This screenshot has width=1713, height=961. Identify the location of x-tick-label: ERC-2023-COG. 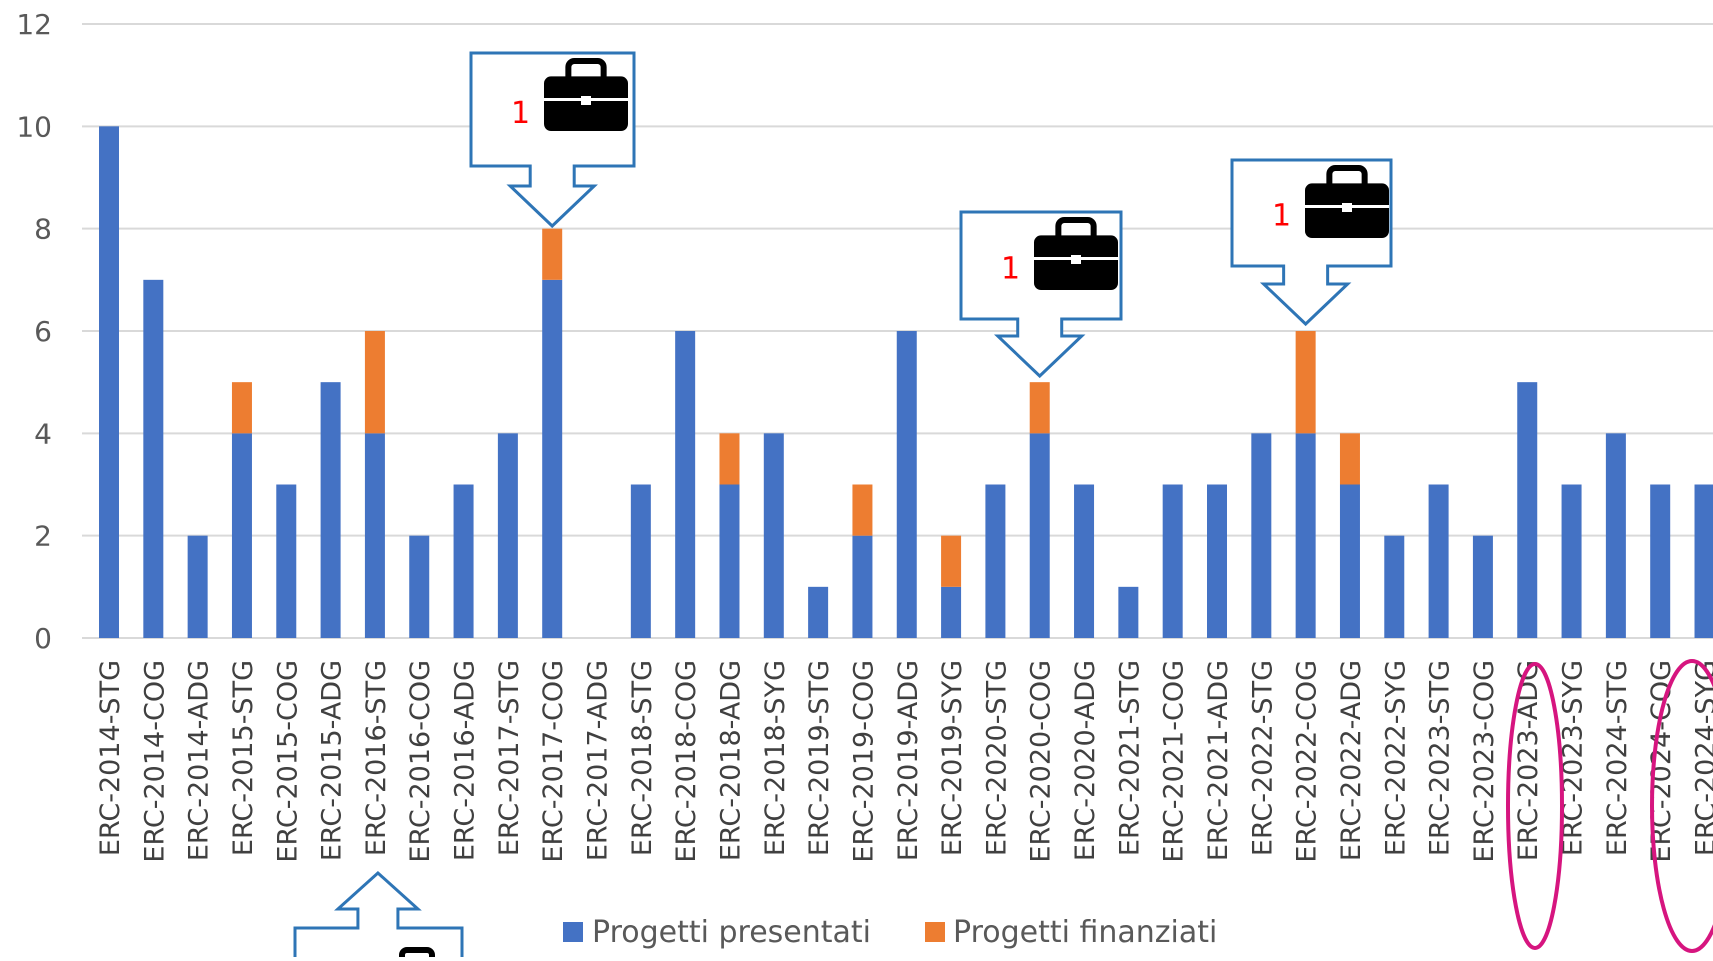
(1484, 761).